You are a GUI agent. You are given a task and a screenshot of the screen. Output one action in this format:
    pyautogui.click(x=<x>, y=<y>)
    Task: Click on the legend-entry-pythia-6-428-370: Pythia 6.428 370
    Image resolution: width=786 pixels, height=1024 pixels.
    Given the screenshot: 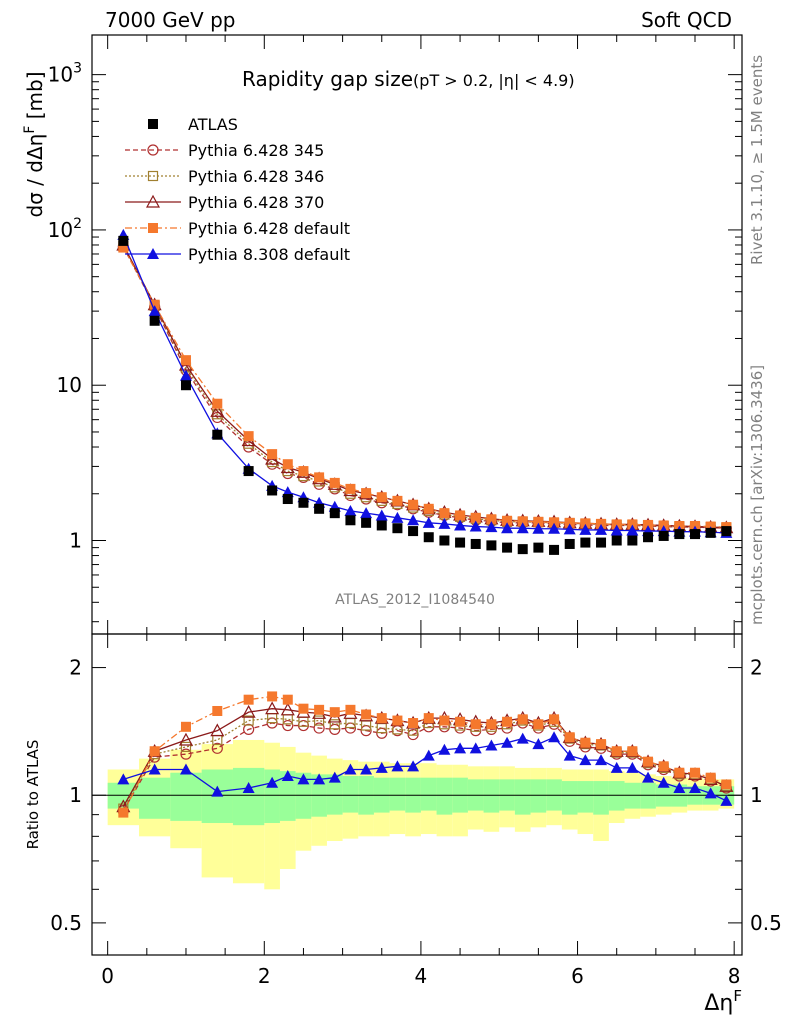 What is the action you would take?
    pyautogui.click(x=224, y=202)
    